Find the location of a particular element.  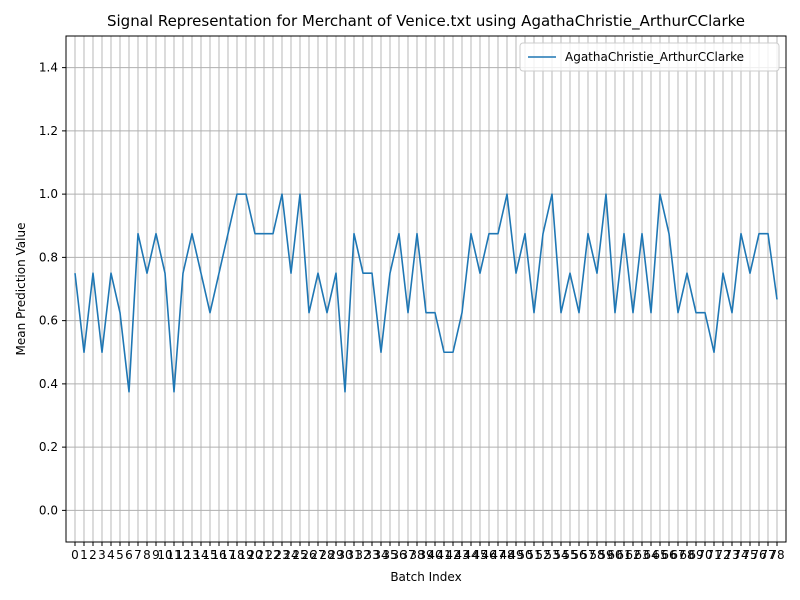

x-tick-label: 70 is located at coordinates (704, 555).